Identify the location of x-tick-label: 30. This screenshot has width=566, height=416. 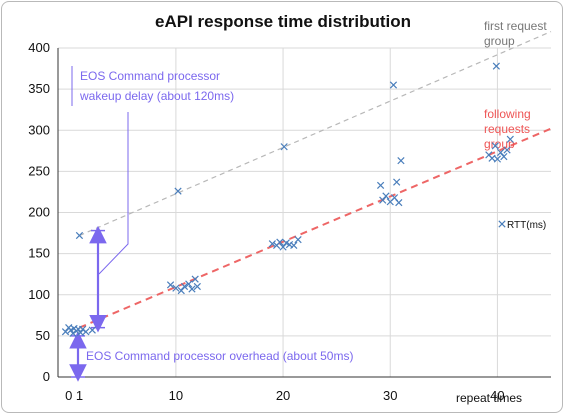
(390, 395).